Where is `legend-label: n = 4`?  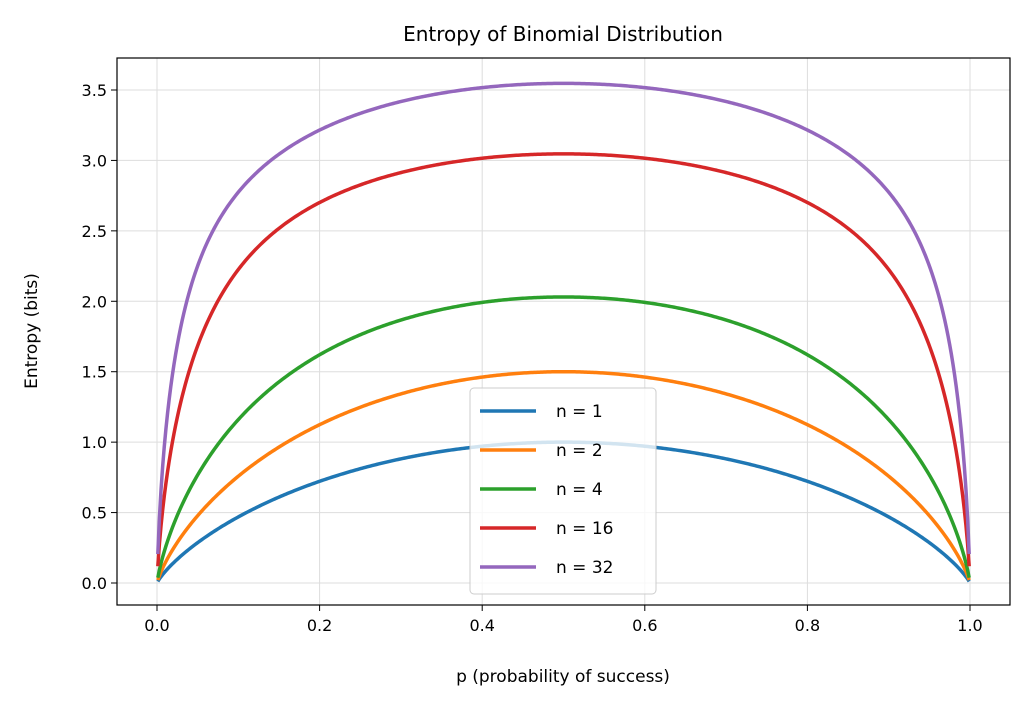 legend-label: n = 4 is located at coordinates (579, 490).